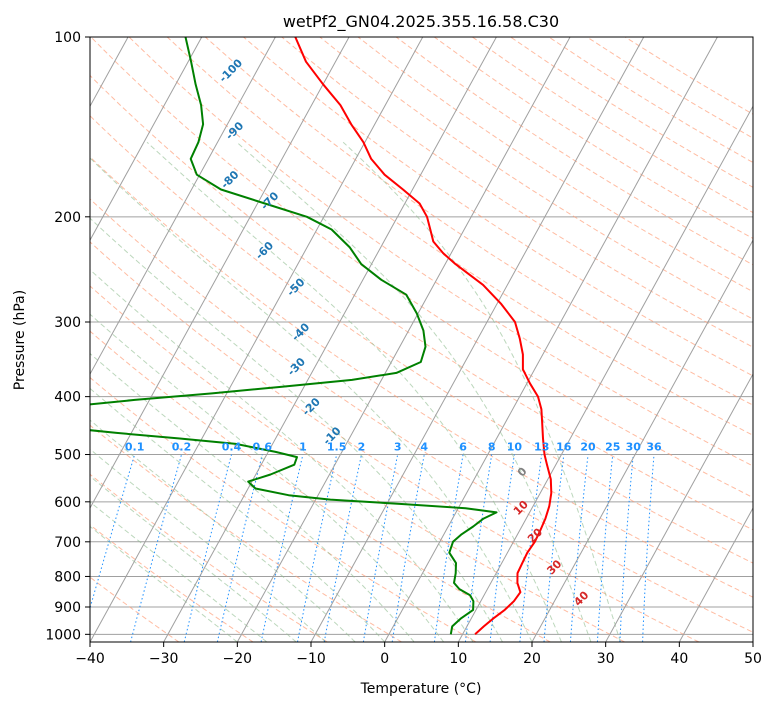 The image size is (775, 708). What do you see at coordinates (654, 447) in the screenshot?
I see `mixing-ratio-label: 36` at bounding box center [654, 447].